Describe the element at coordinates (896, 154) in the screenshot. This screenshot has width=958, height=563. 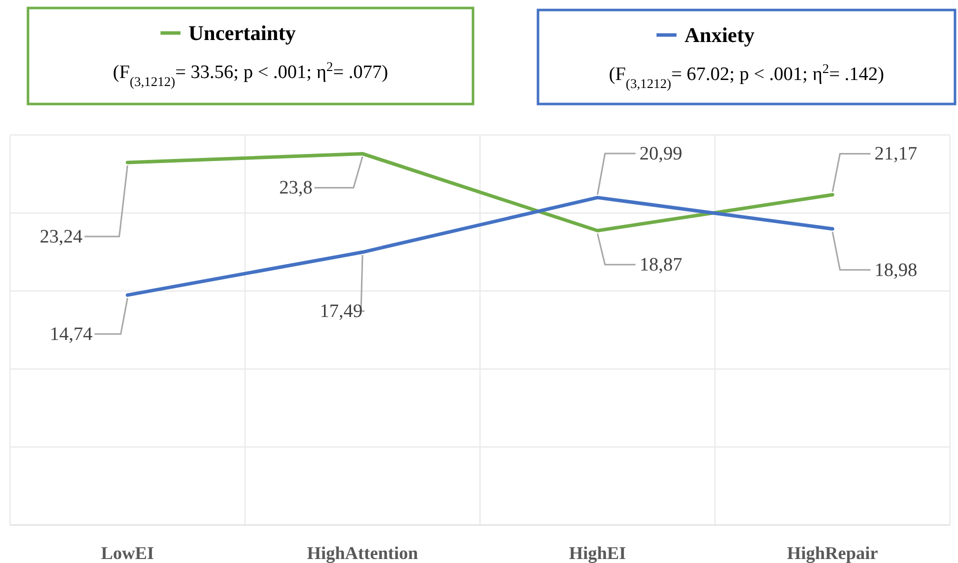
I see `data-label: 21,17` at that location.